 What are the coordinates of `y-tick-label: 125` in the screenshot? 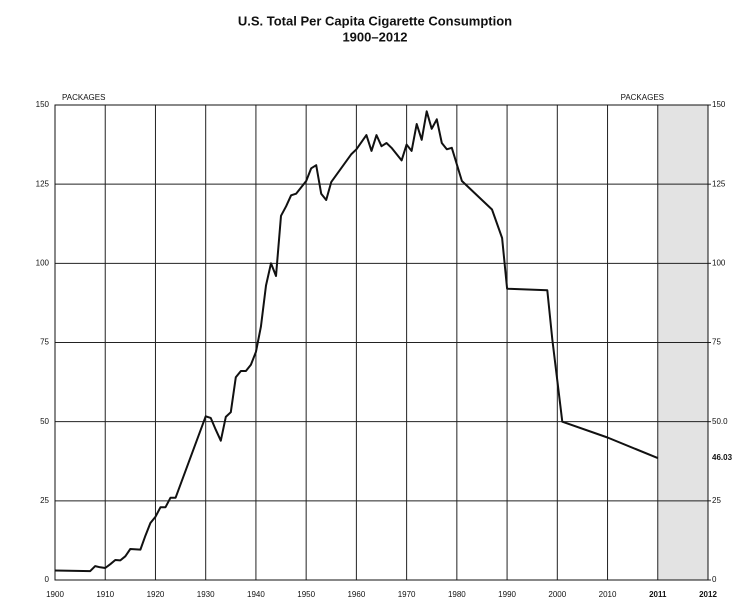 It's located at (43, 183).